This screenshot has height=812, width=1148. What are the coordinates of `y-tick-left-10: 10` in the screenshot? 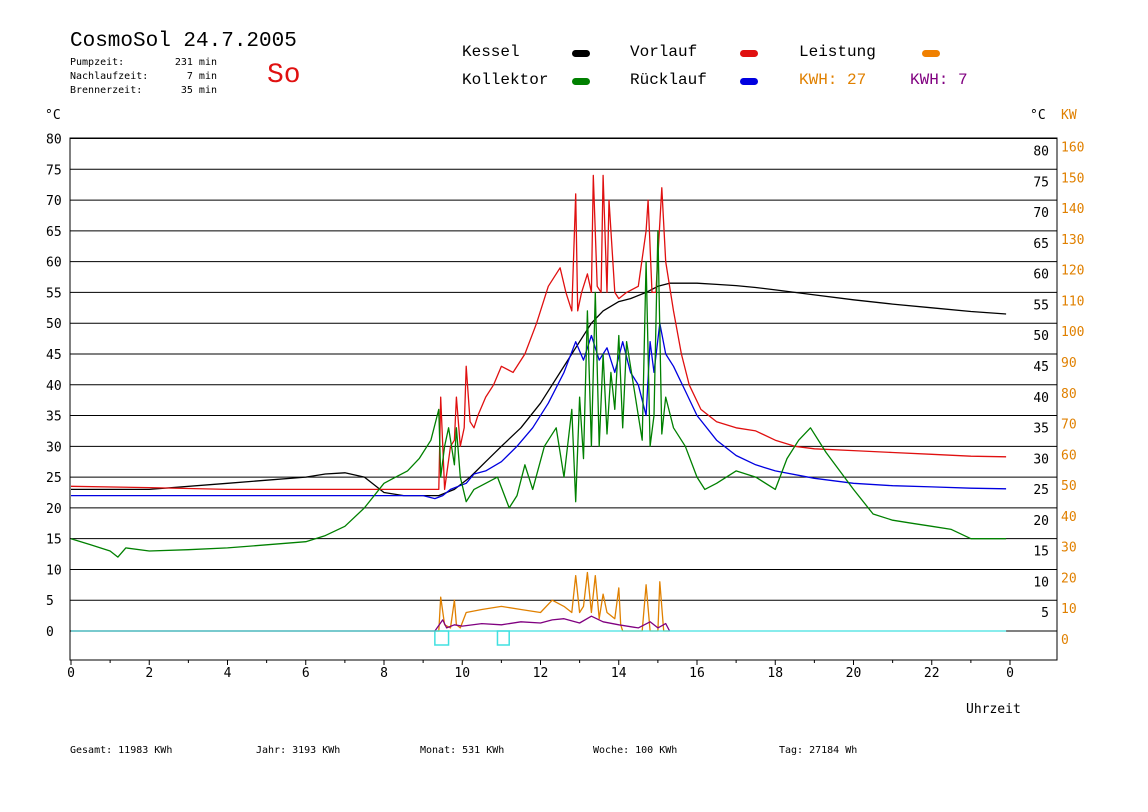 It's located at (54, 570).